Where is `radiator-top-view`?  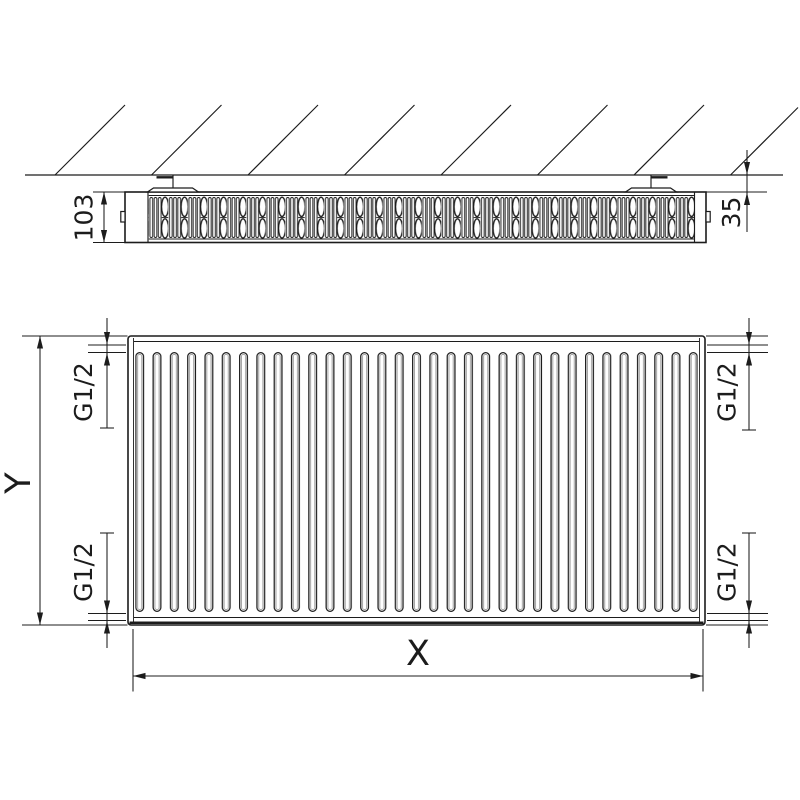
radiator-top-view is located at coordinates (415, 217).